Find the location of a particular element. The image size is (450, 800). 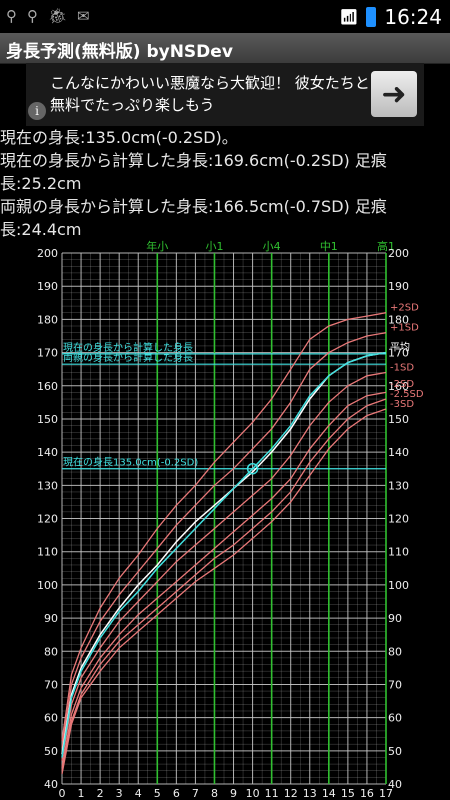

x-tick-label: 14 is located at coordinates (329, 793).